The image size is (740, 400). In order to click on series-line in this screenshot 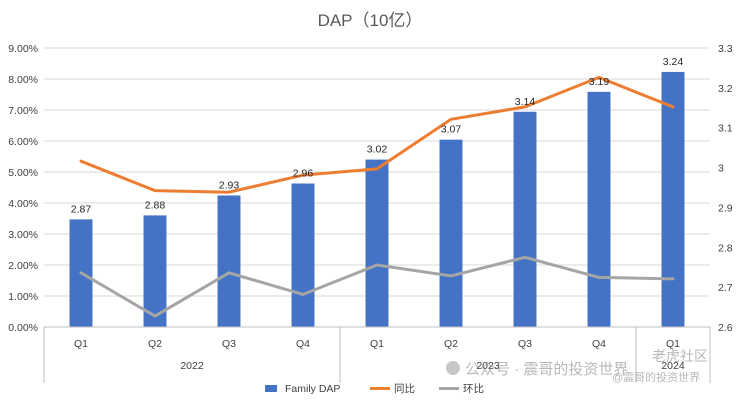, I will do `click(377, 286)`.